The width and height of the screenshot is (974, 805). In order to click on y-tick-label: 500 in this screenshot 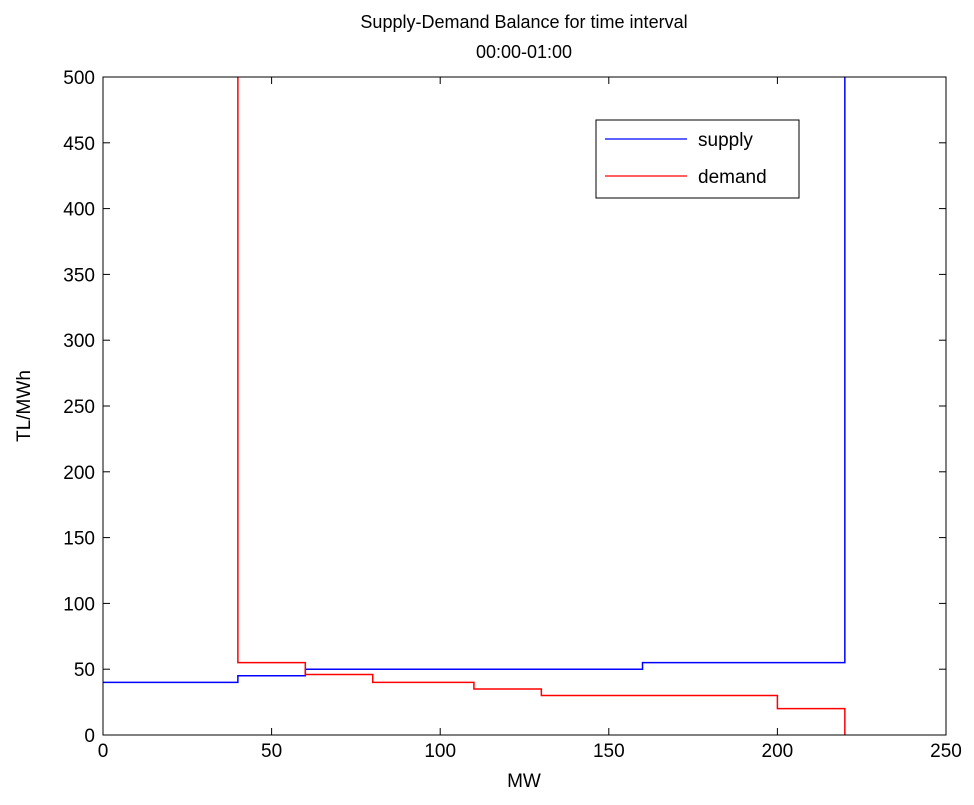, I will do `click(79, 78)`.